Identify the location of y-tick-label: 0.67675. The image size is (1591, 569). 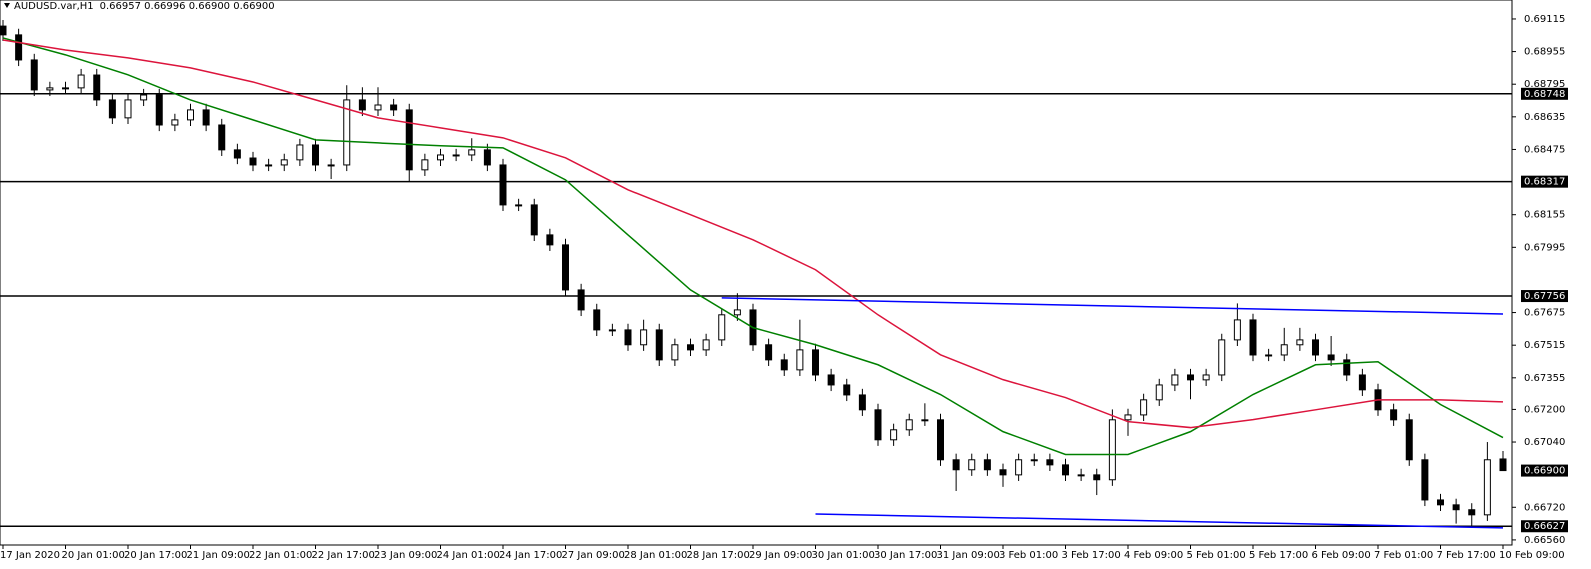
(1544, 313).